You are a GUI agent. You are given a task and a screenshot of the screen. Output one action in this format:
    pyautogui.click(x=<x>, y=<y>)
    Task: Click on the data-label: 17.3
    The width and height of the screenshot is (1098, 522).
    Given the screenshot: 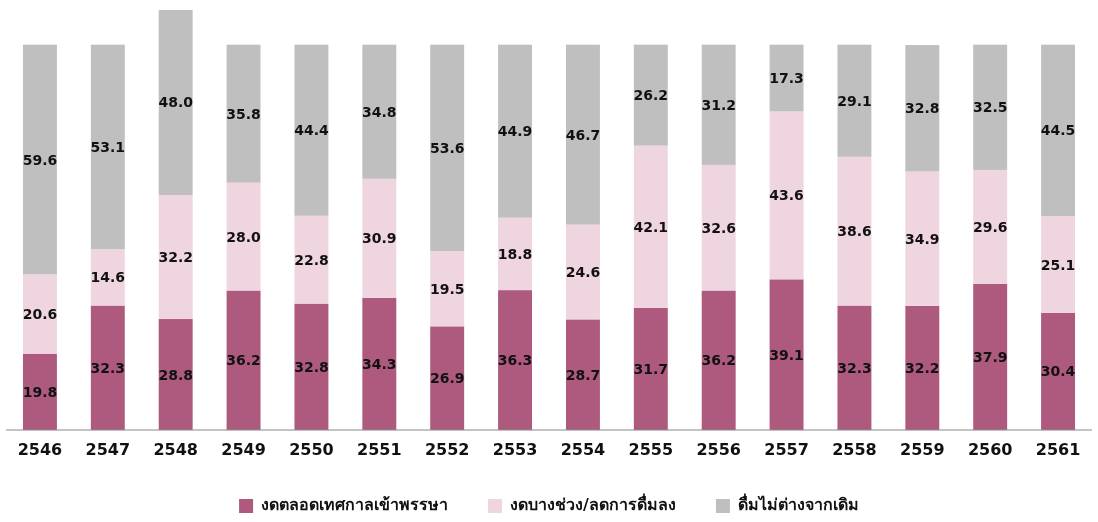 What is the action you would take?
    pyautogui.click(x=786, y=78)
    